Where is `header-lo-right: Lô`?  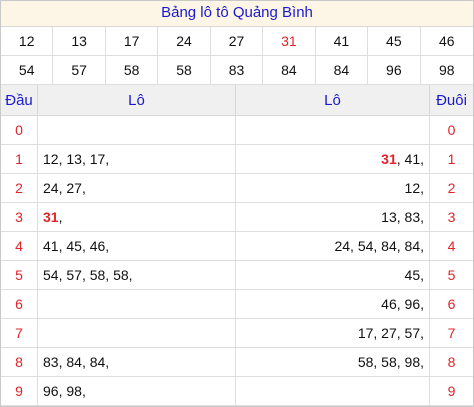 header-lo-right: Lô is located at coordinates (333, 100).